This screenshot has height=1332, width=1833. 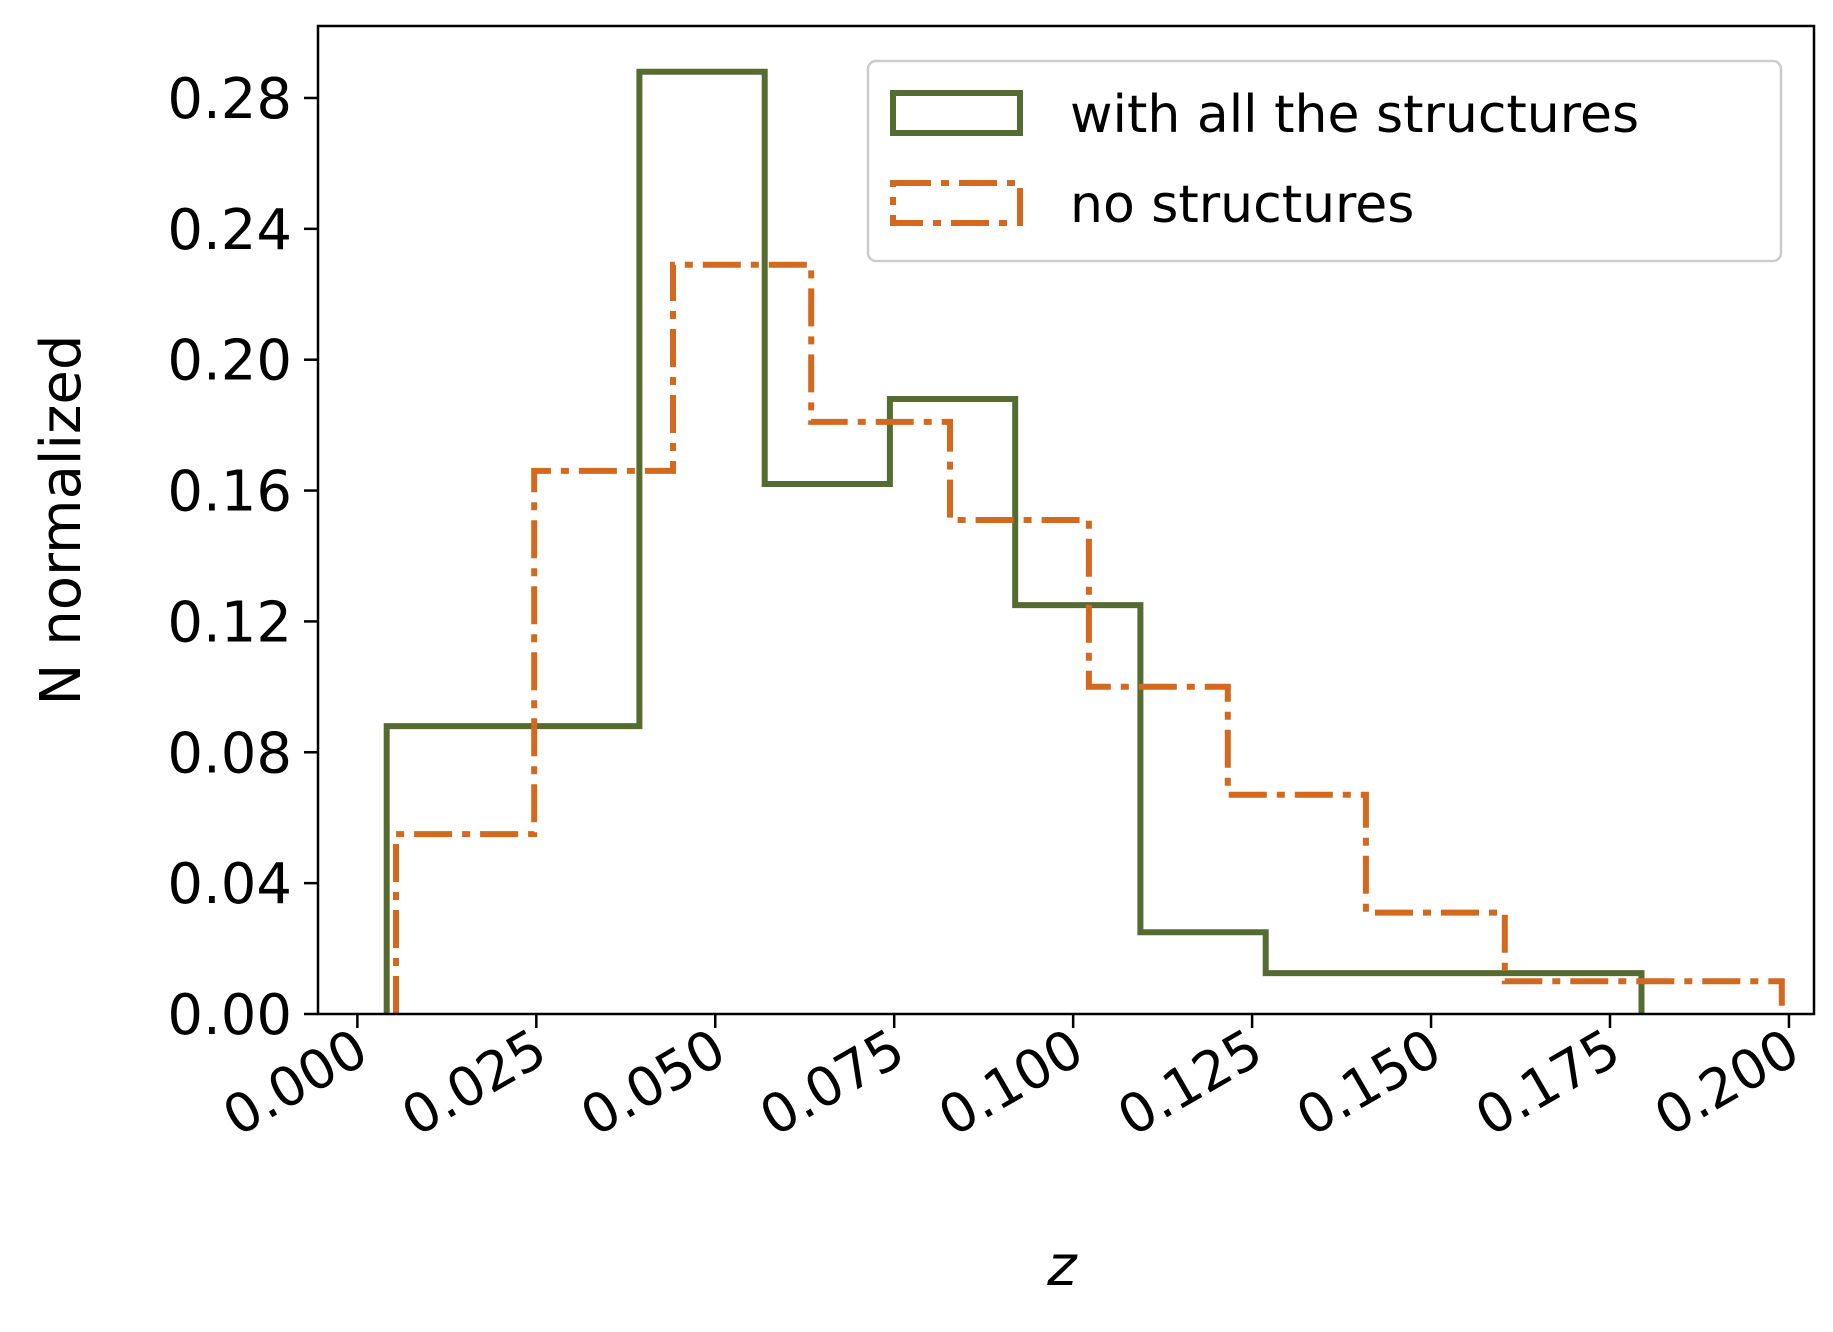 What do you see at coordinates (229, 492) in the screenshot?
I see `y-tick-label: 0.16` at bounding box center [229, 492].